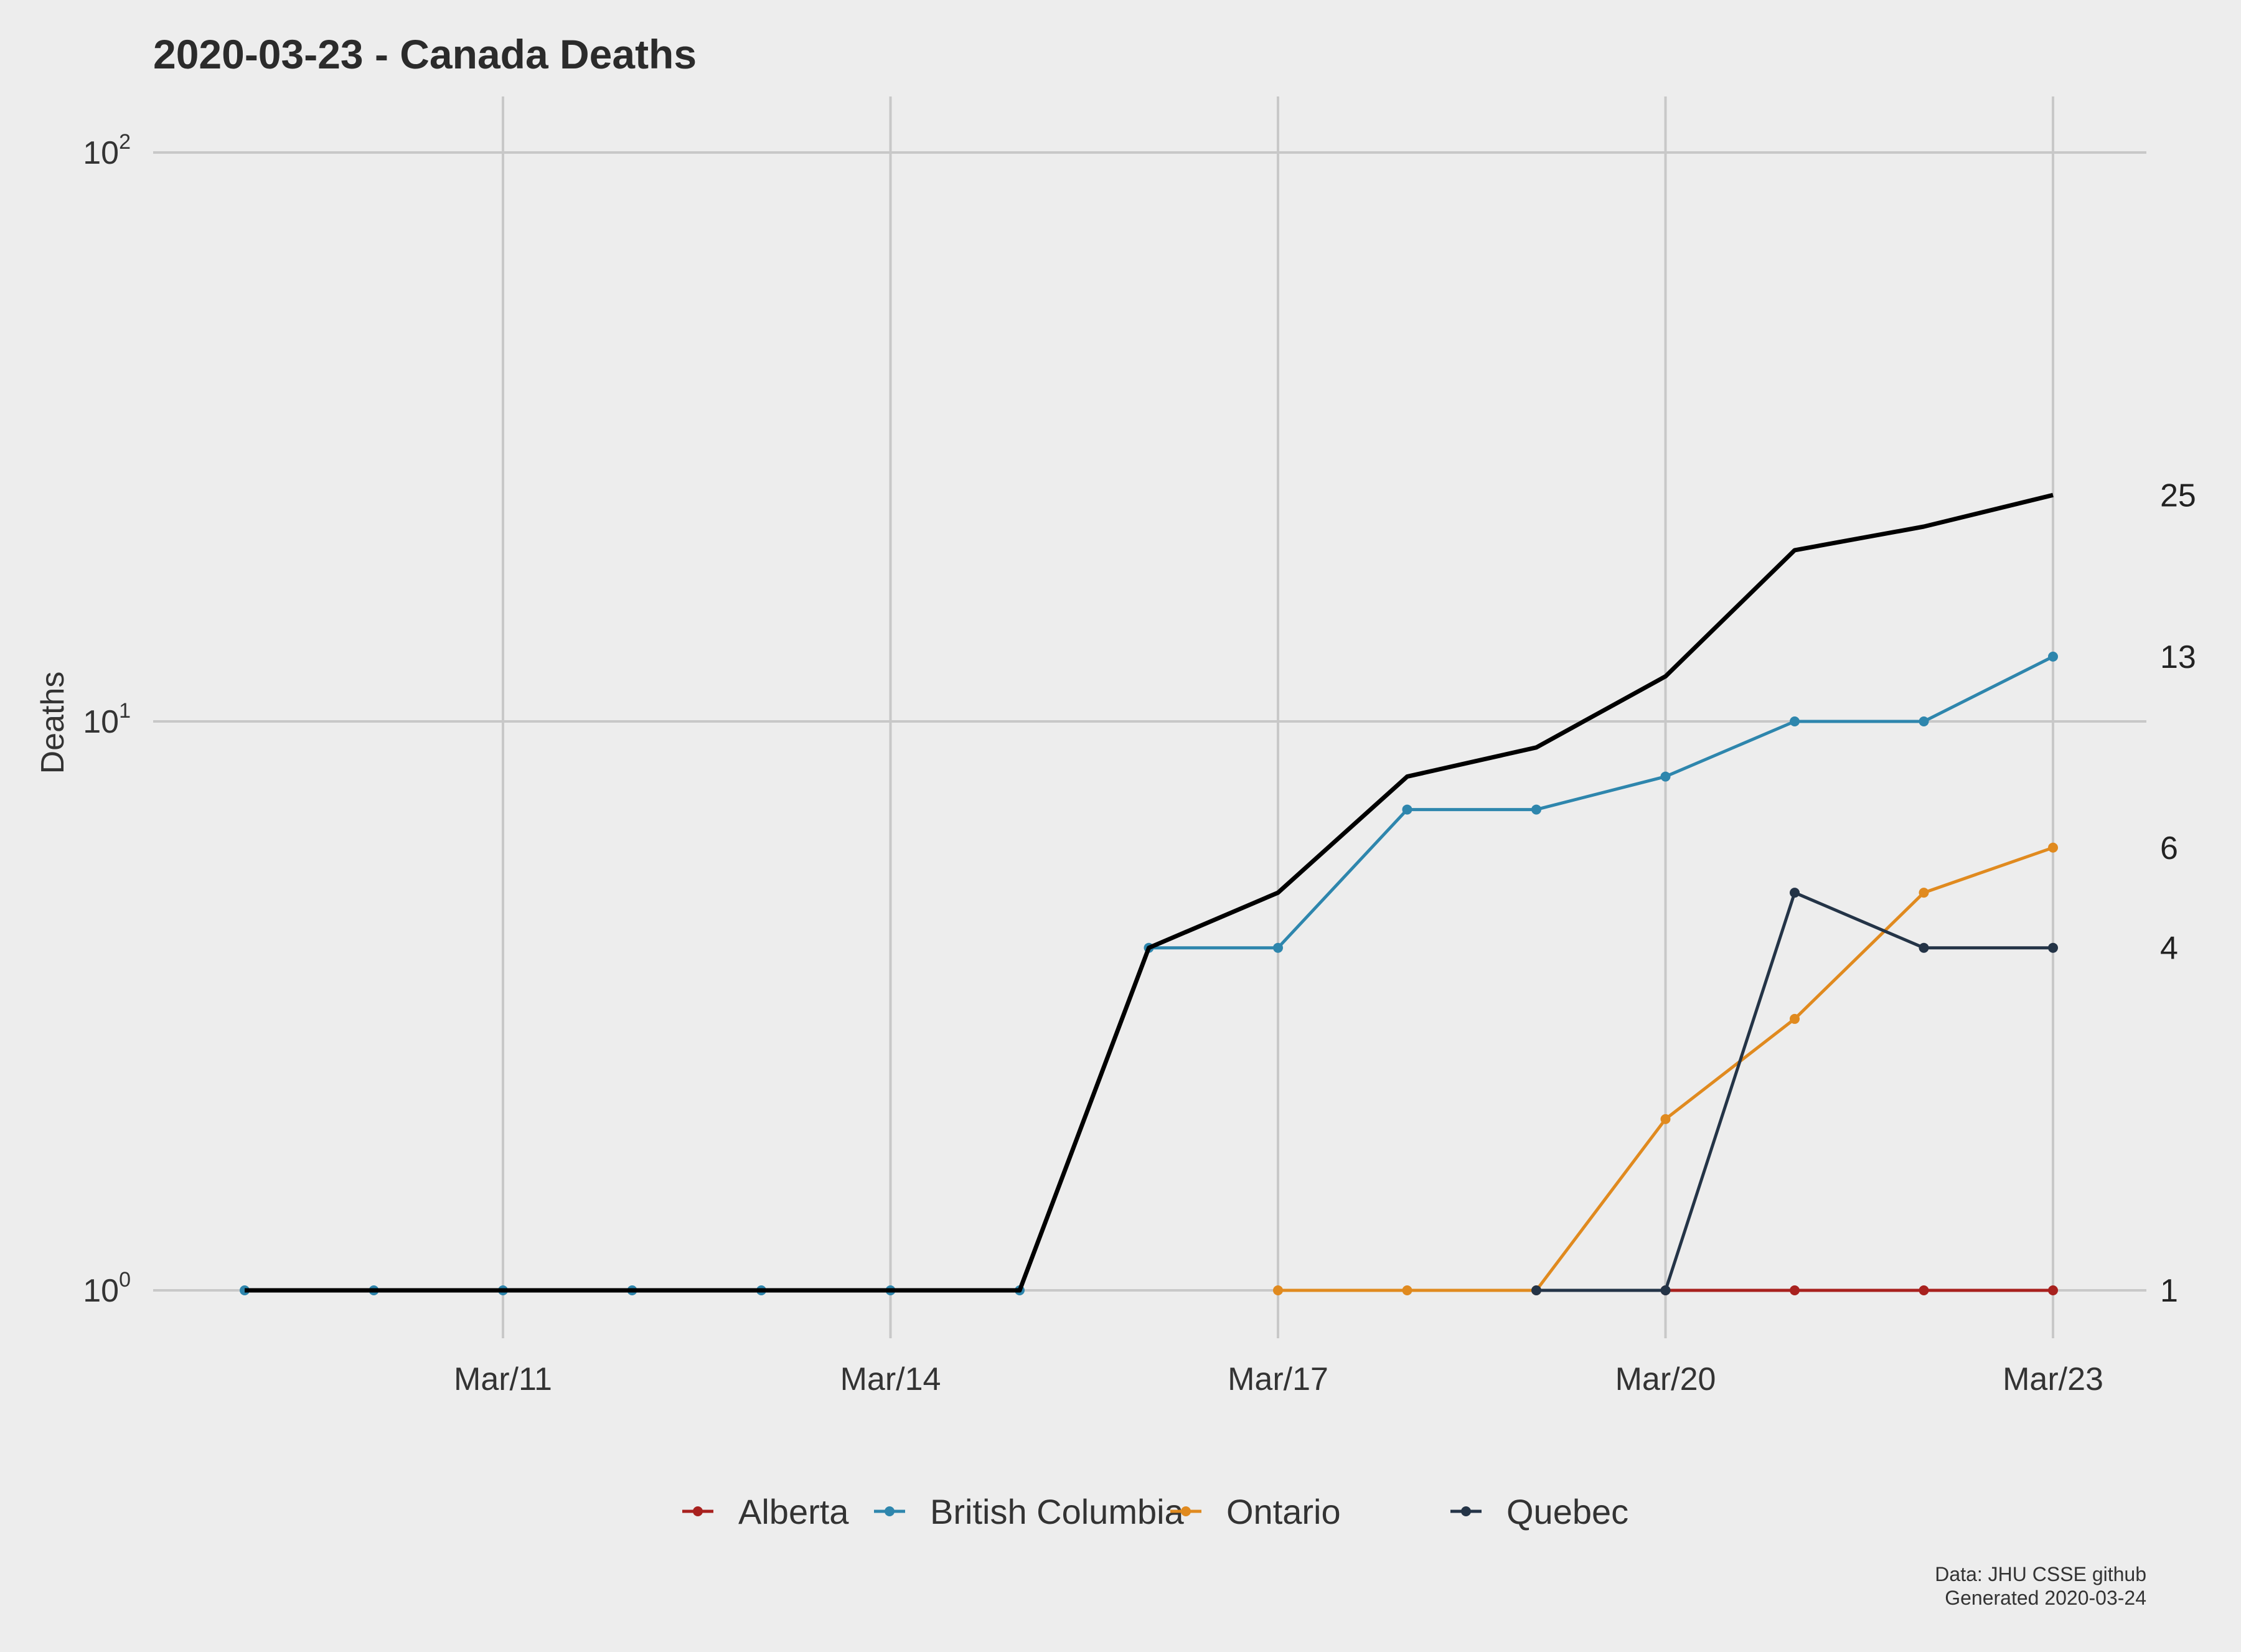 This screenshot has width=2241, height=1652. I want to click on legend-item-alberta: Alberta, so click(766, 1511).